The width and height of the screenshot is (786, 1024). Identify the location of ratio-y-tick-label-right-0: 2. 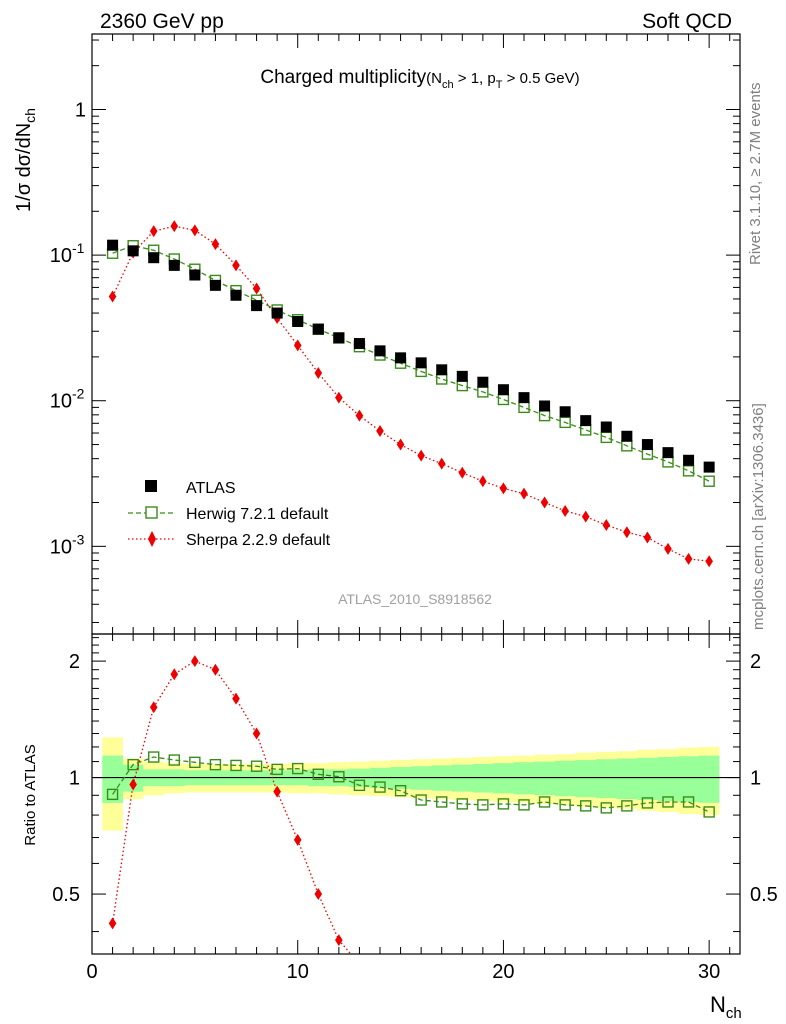
(755, 662).